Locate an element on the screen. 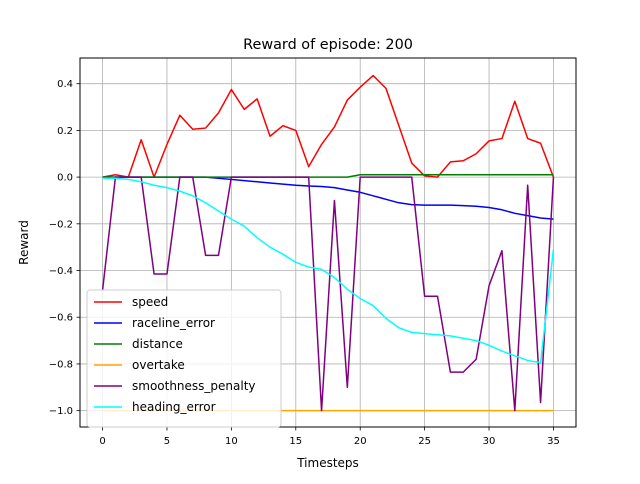 This screenshot has height=484, width=640. legend-label: raceline_error is located at coordinates (173, 323).